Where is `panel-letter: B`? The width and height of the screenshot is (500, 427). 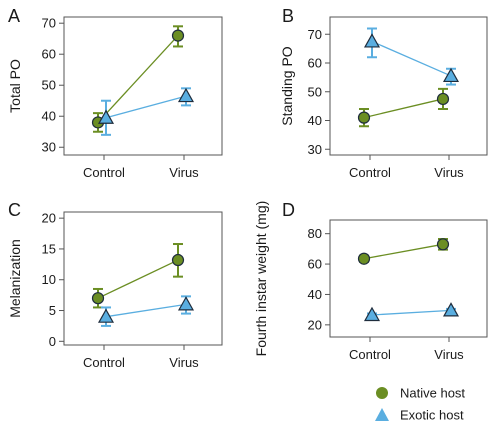
panel-letter: B is located at coordinates (288, 16).